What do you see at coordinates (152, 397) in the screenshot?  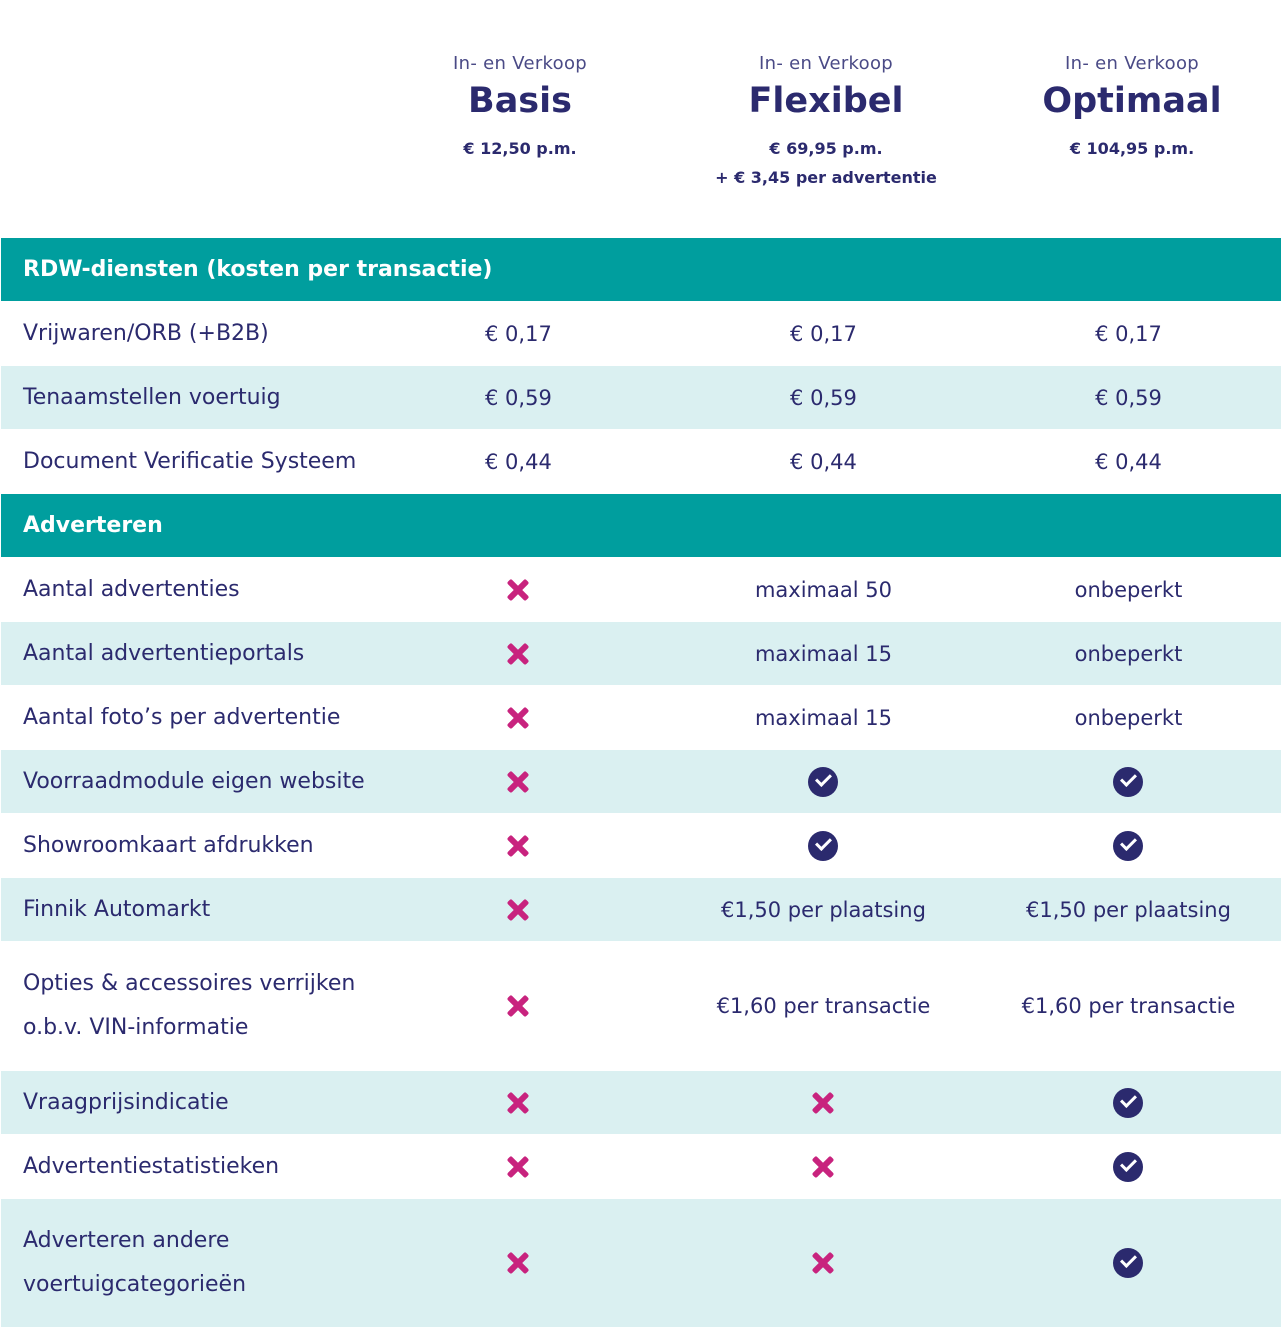 I see `row-label: Tenaamstellen voertuig` at bounding box center [152, 397].